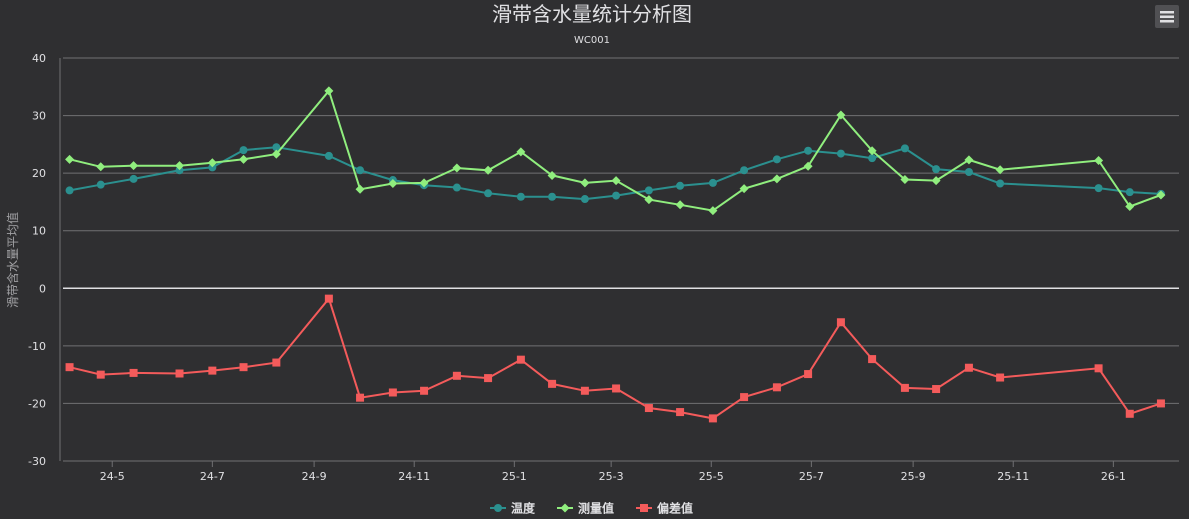  Describe the element at coordinates (37, 346) in the screenshot. I see `y-tick-label: -10` at that location.